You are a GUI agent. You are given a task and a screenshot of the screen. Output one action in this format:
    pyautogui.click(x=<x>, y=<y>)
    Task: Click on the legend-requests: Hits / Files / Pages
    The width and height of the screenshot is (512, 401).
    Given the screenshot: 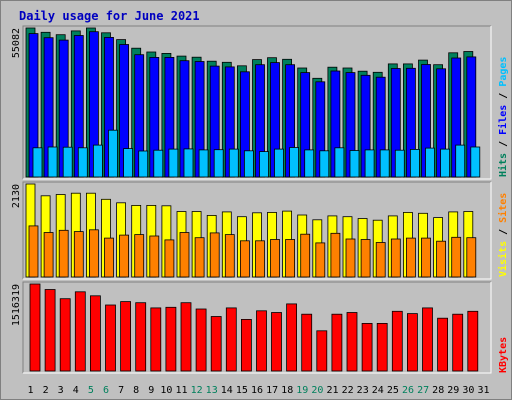 What is the action you would take?
    pyautogui.click(x=503, y=117)
    